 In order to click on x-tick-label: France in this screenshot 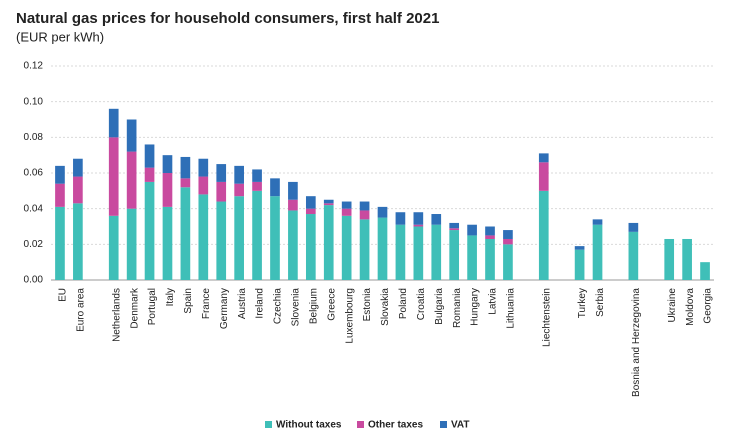, I will do `click(206, 304)`.